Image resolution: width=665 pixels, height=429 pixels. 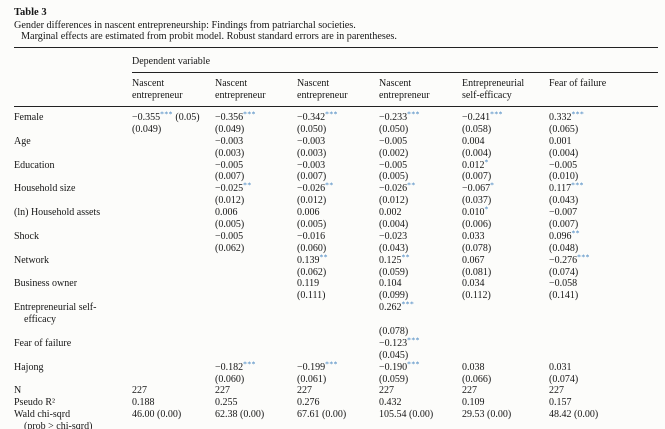 What do you see at coordinates (397, 318) in the screenshot?
I see `coef-cell: 0.262*** (0.078)` at bounding box center [397, 318].